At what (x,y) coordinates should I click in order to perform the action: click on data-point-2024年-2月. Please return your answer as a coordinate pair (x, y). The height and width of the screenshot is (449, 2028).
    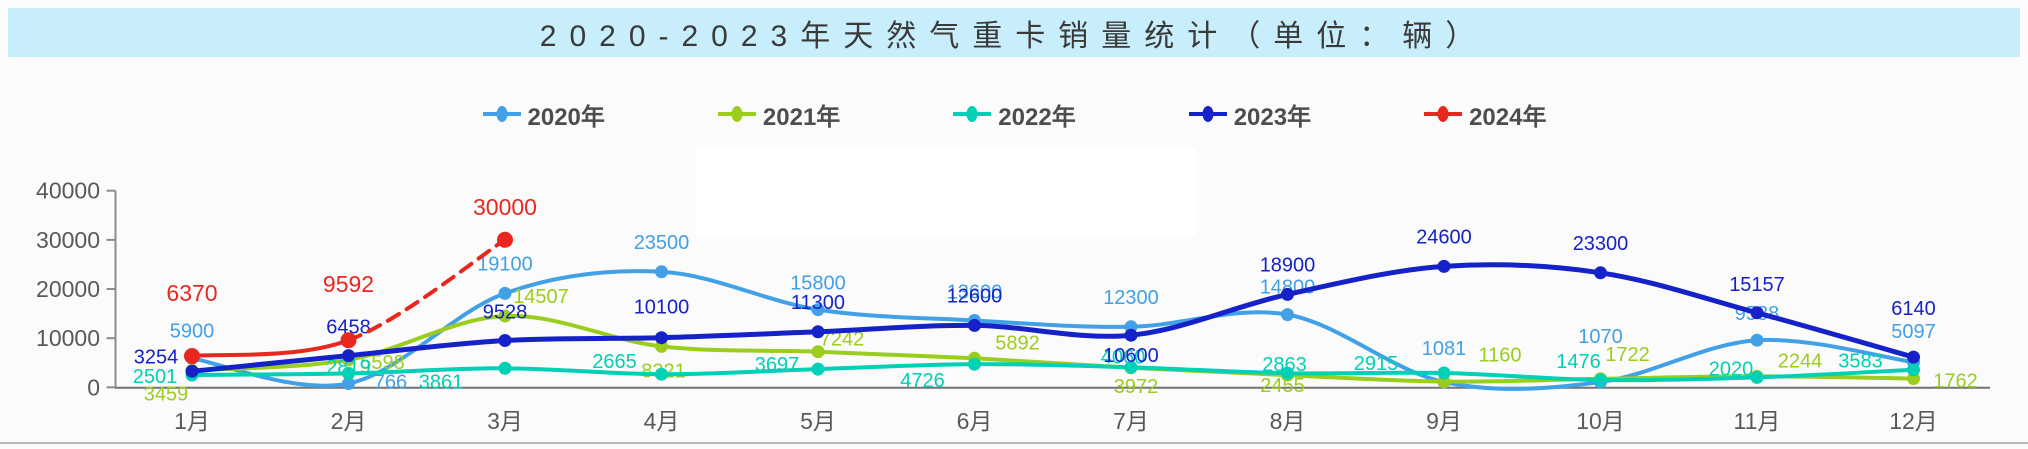
    Looking at the image, I should click on (348, 340).